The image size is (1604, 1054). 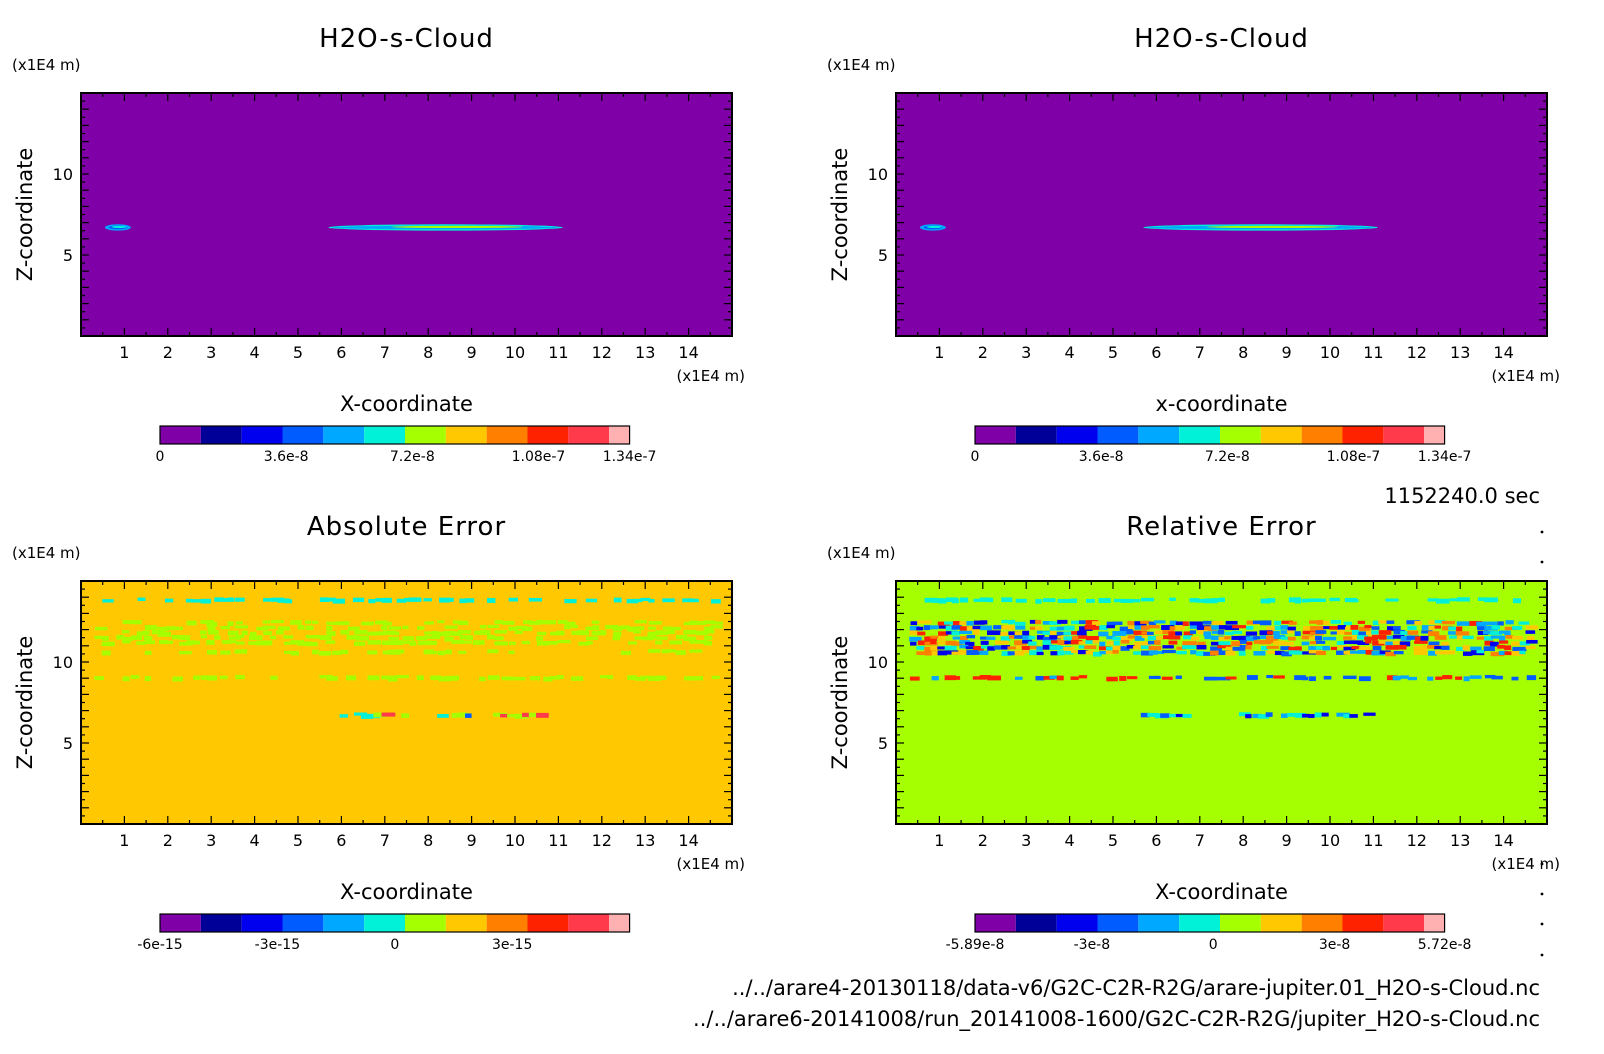 What do you see at coordinates (406, 214) in the screenshot?
I see `plot-background` at bounding box center [406, 214].